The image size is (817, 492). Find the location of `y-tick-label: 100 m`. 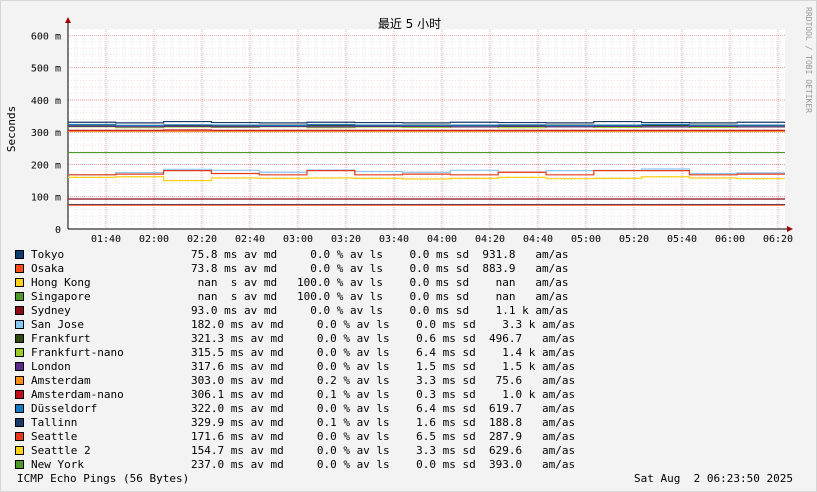

y-tick-label: 100 m is located at coordinates (46, 198).